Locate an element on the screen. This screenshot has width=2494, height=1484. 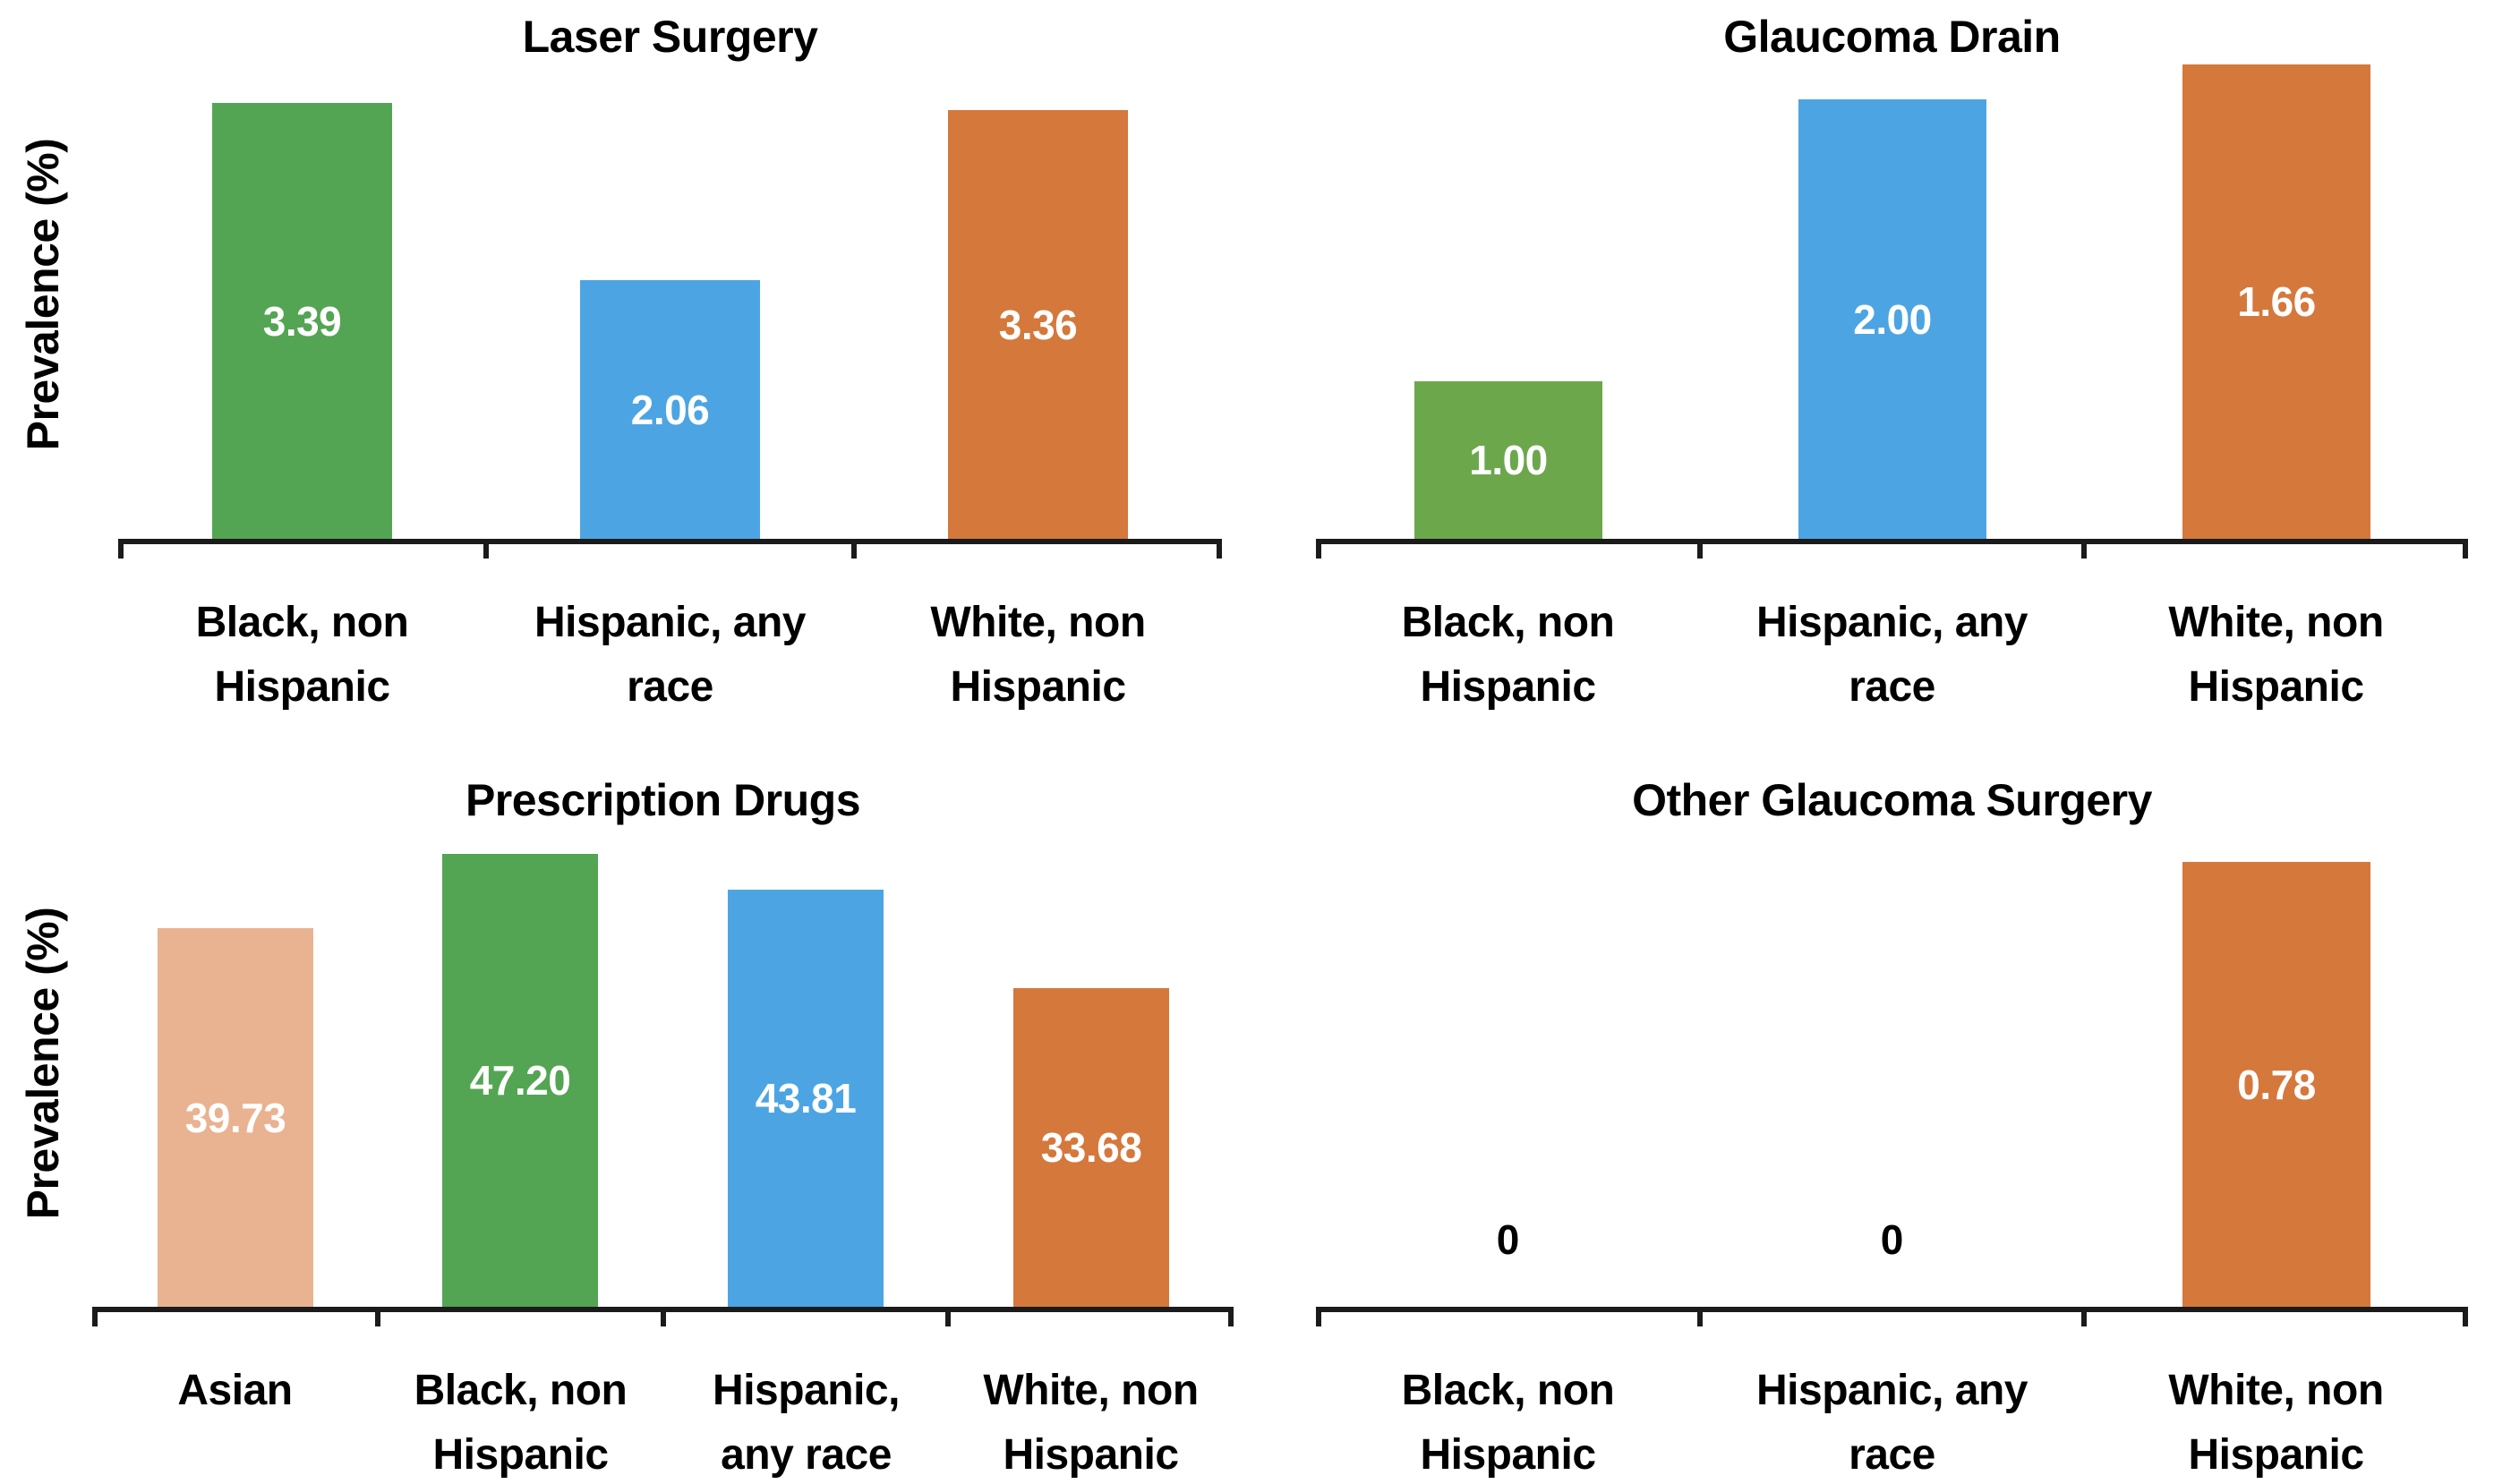
bar-hispanic-any-race: 43.81 is located at coordinates (806, 1098).